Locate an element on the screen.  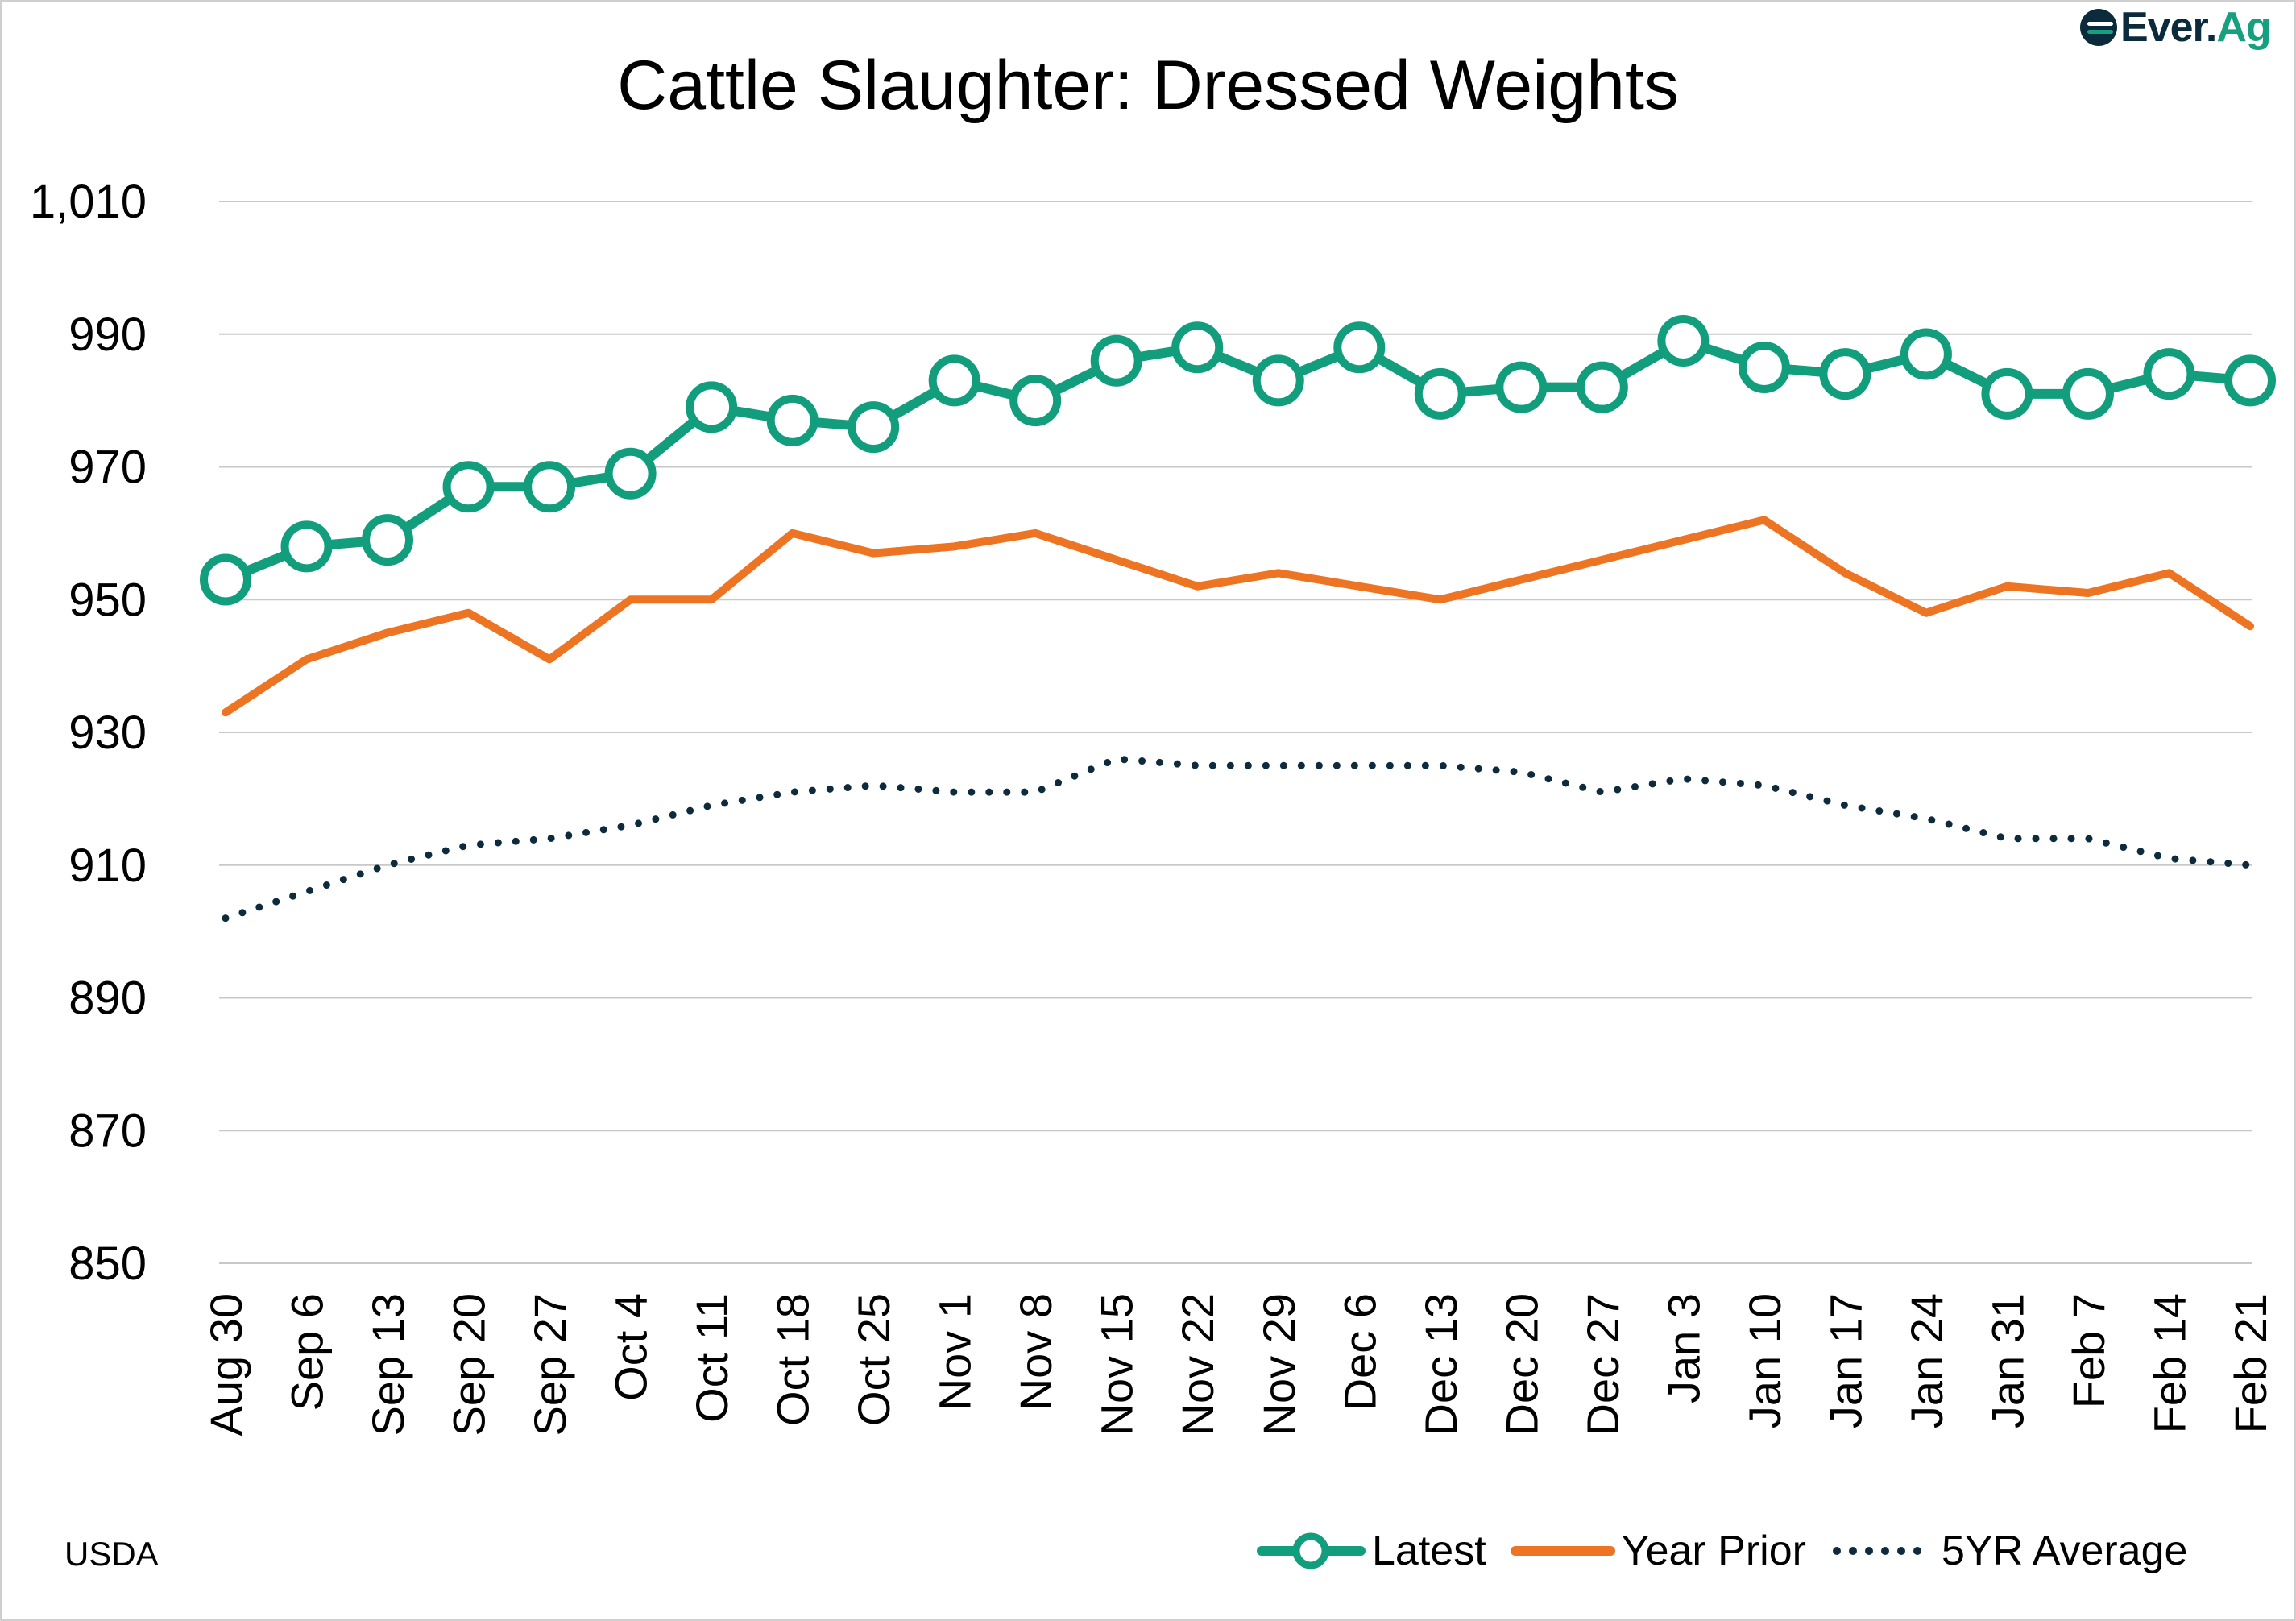
y-tick-label: 990 is located at coordinates (107, 335).